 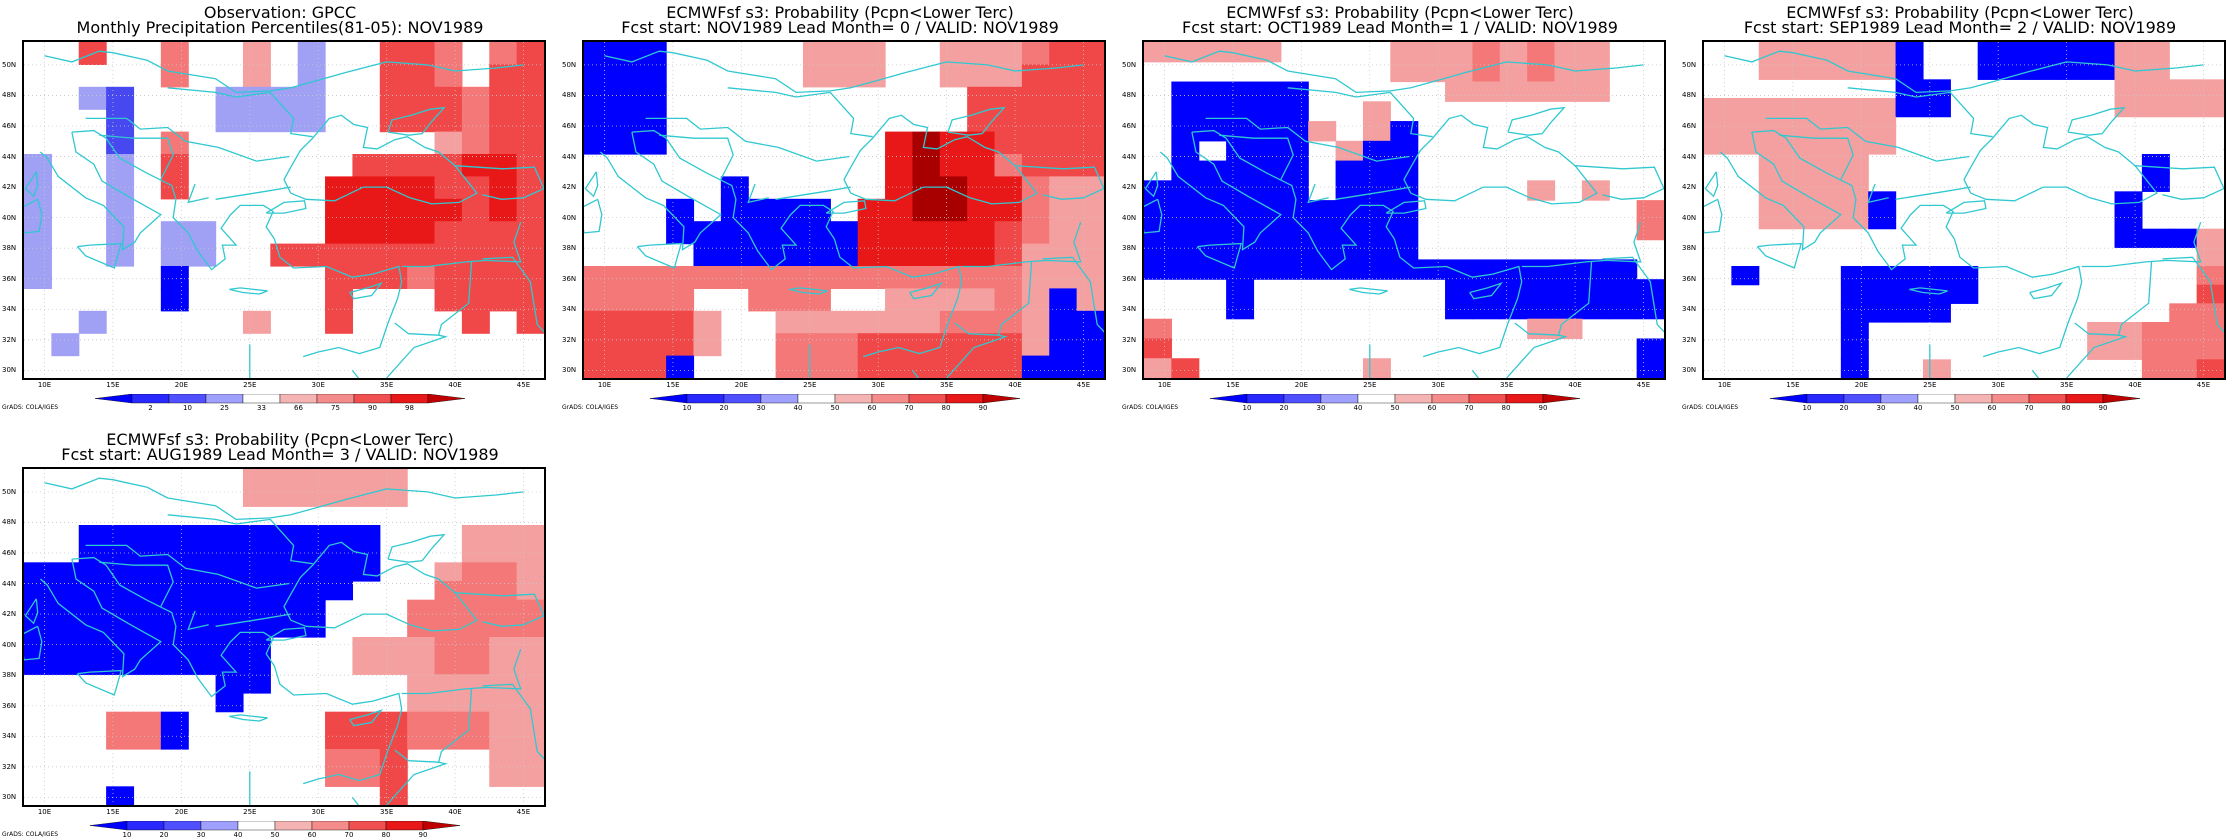 I want to click on map-frame, so click(x=844, y=210).